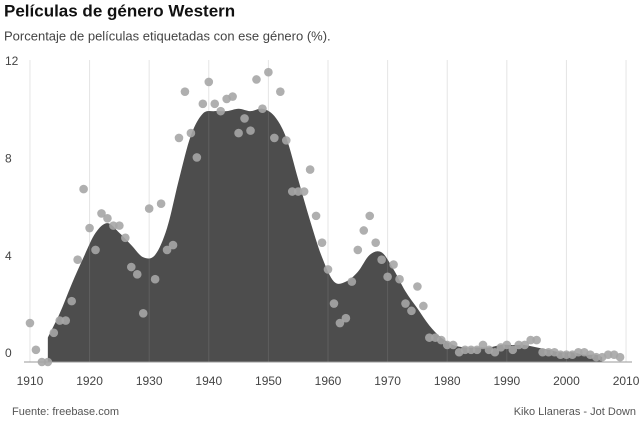  What do you see at coordinates (328, 381) in the screenshot?
I see `x-tick-label: 1960` at bounding box center [328, 381].